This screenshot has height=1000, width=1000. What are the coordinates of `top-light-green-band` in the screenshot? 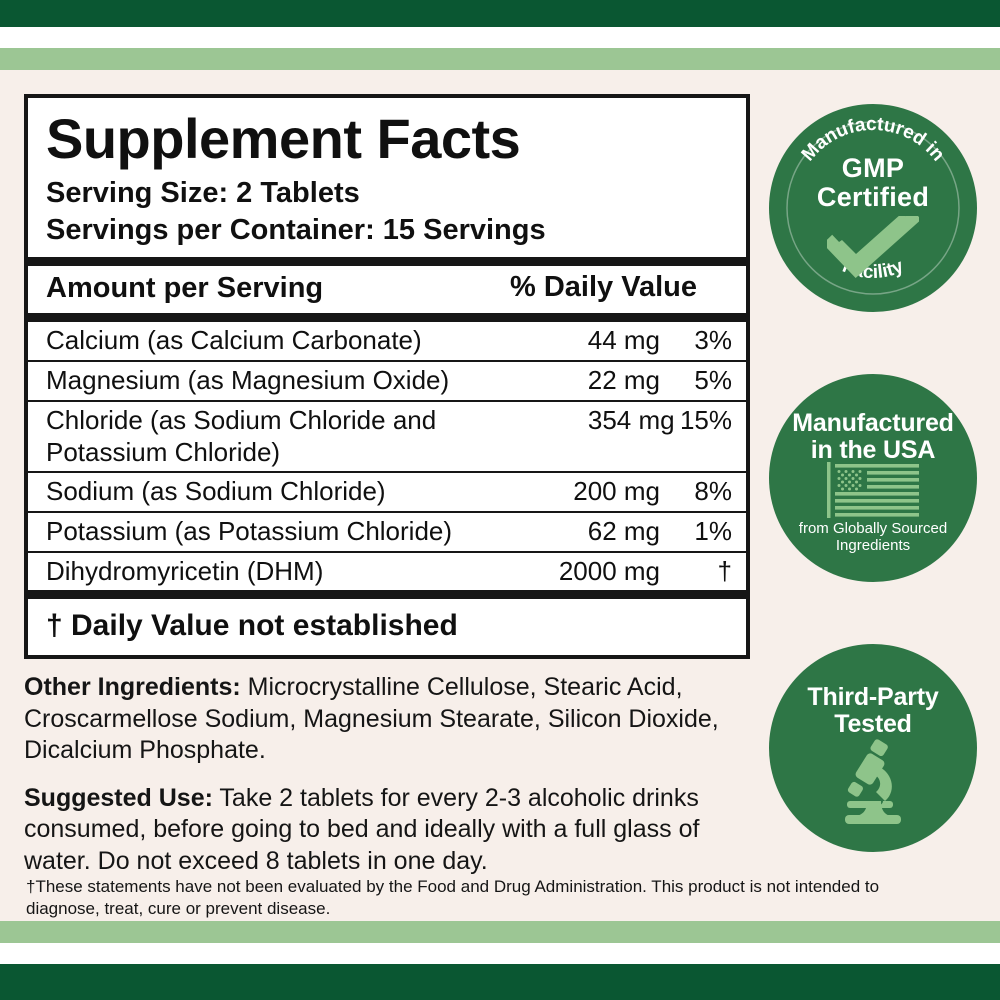 It's located at (500, 59).